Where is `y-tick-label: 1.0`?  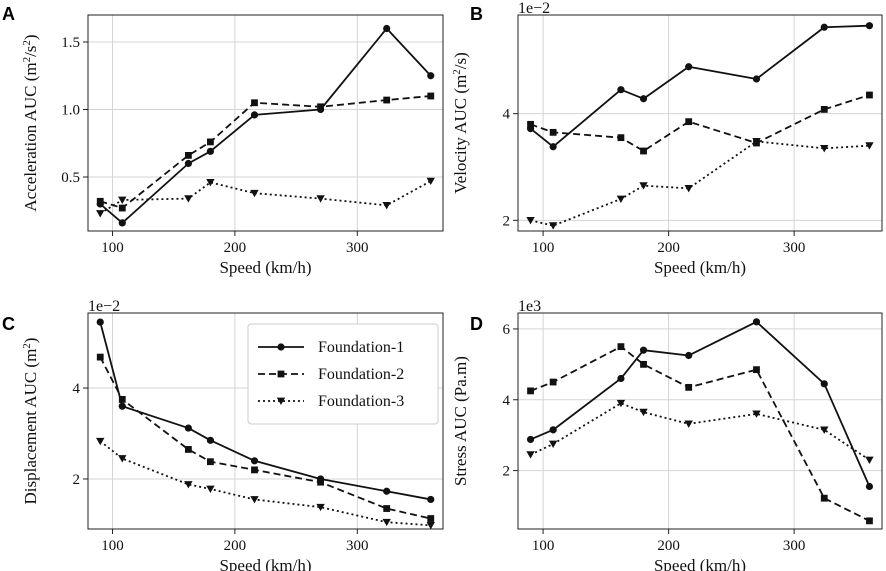 y-tick-label: 1.0 is located at coordinates (70, 111).